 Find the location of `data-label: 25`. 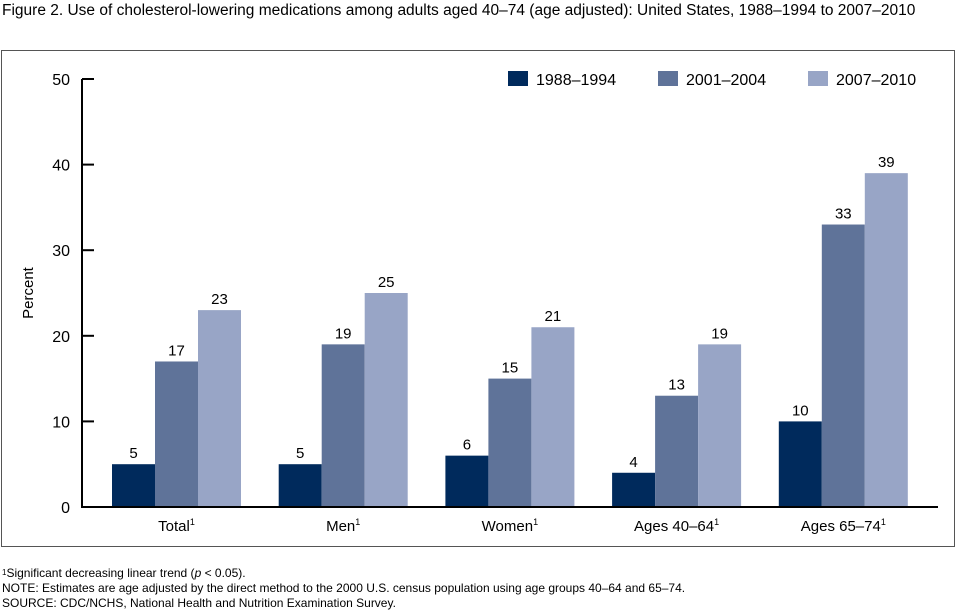

data-label: 25 is located at coordinates (386, 282).